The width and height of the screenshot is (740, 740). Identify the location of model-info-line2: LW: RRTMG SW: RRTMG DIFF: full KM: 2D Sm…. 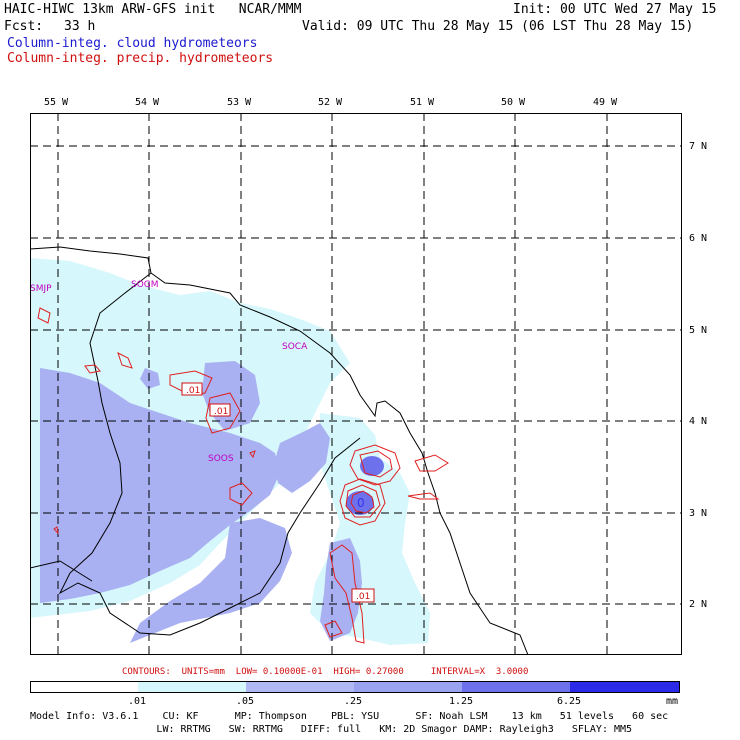
(331, 729).